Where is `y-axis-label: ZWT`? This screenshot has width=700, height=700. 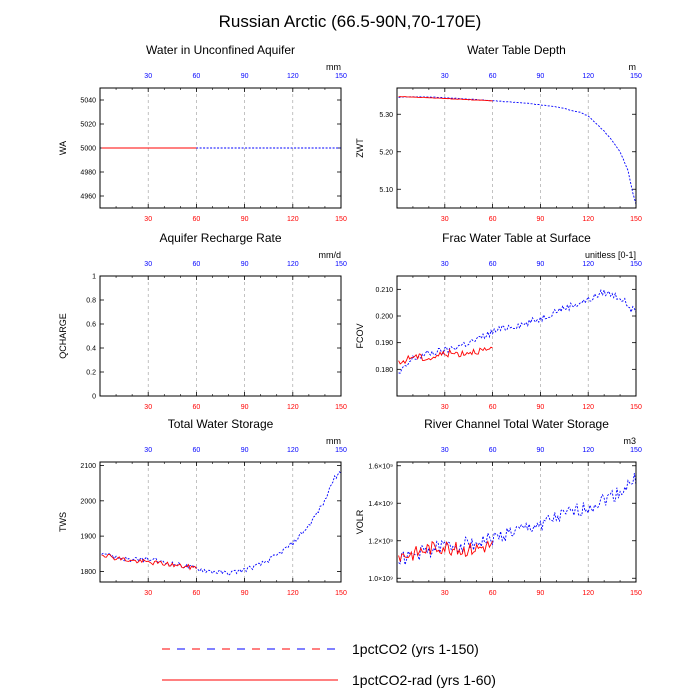 y-axis-label: ZWT is located at coordinates (360, 148).